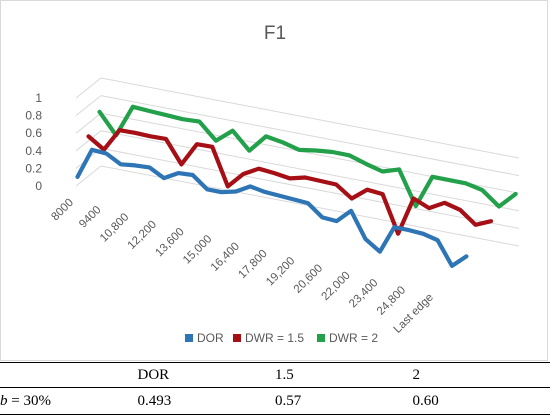  Describe the element at coordinates (33, 168) in the screenshot. I see `y-tick-label: 0.2` at that location.